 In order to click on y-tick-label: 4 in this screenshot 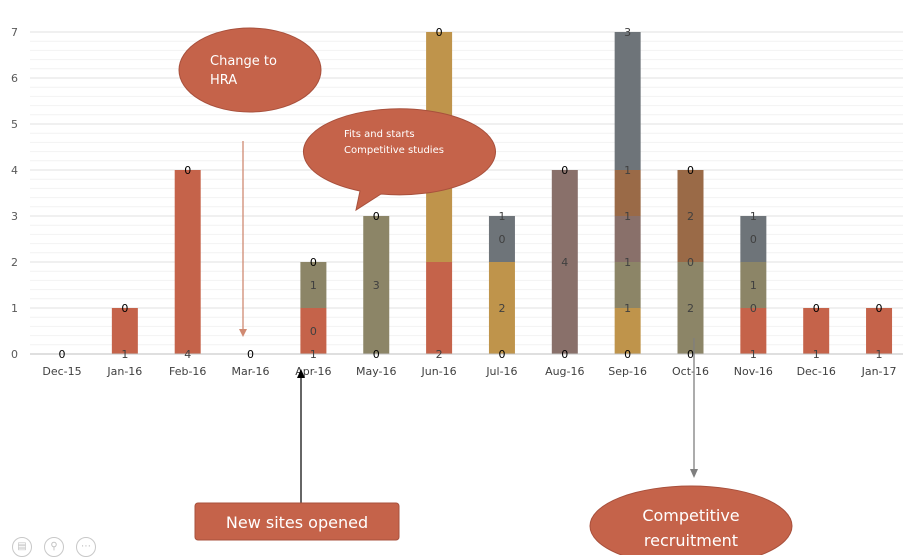, I will do `click(14, 170)`.